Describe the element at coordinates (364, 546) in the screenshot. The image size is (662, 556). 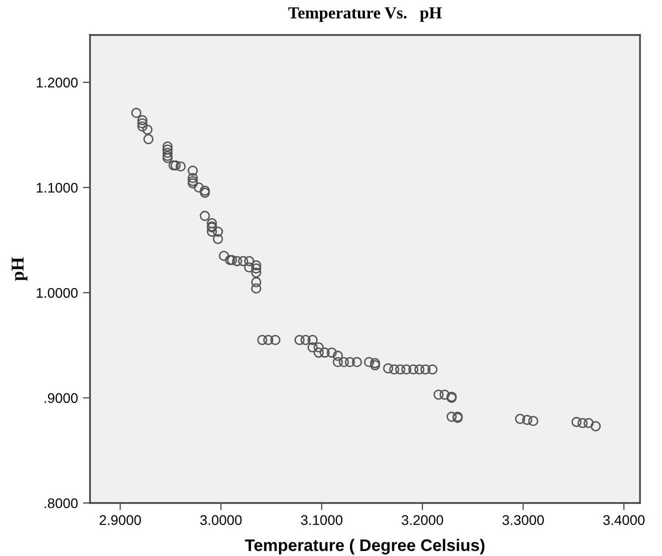
I see `x-axis-title: Temperature ( Degree Celsius)` at that location.